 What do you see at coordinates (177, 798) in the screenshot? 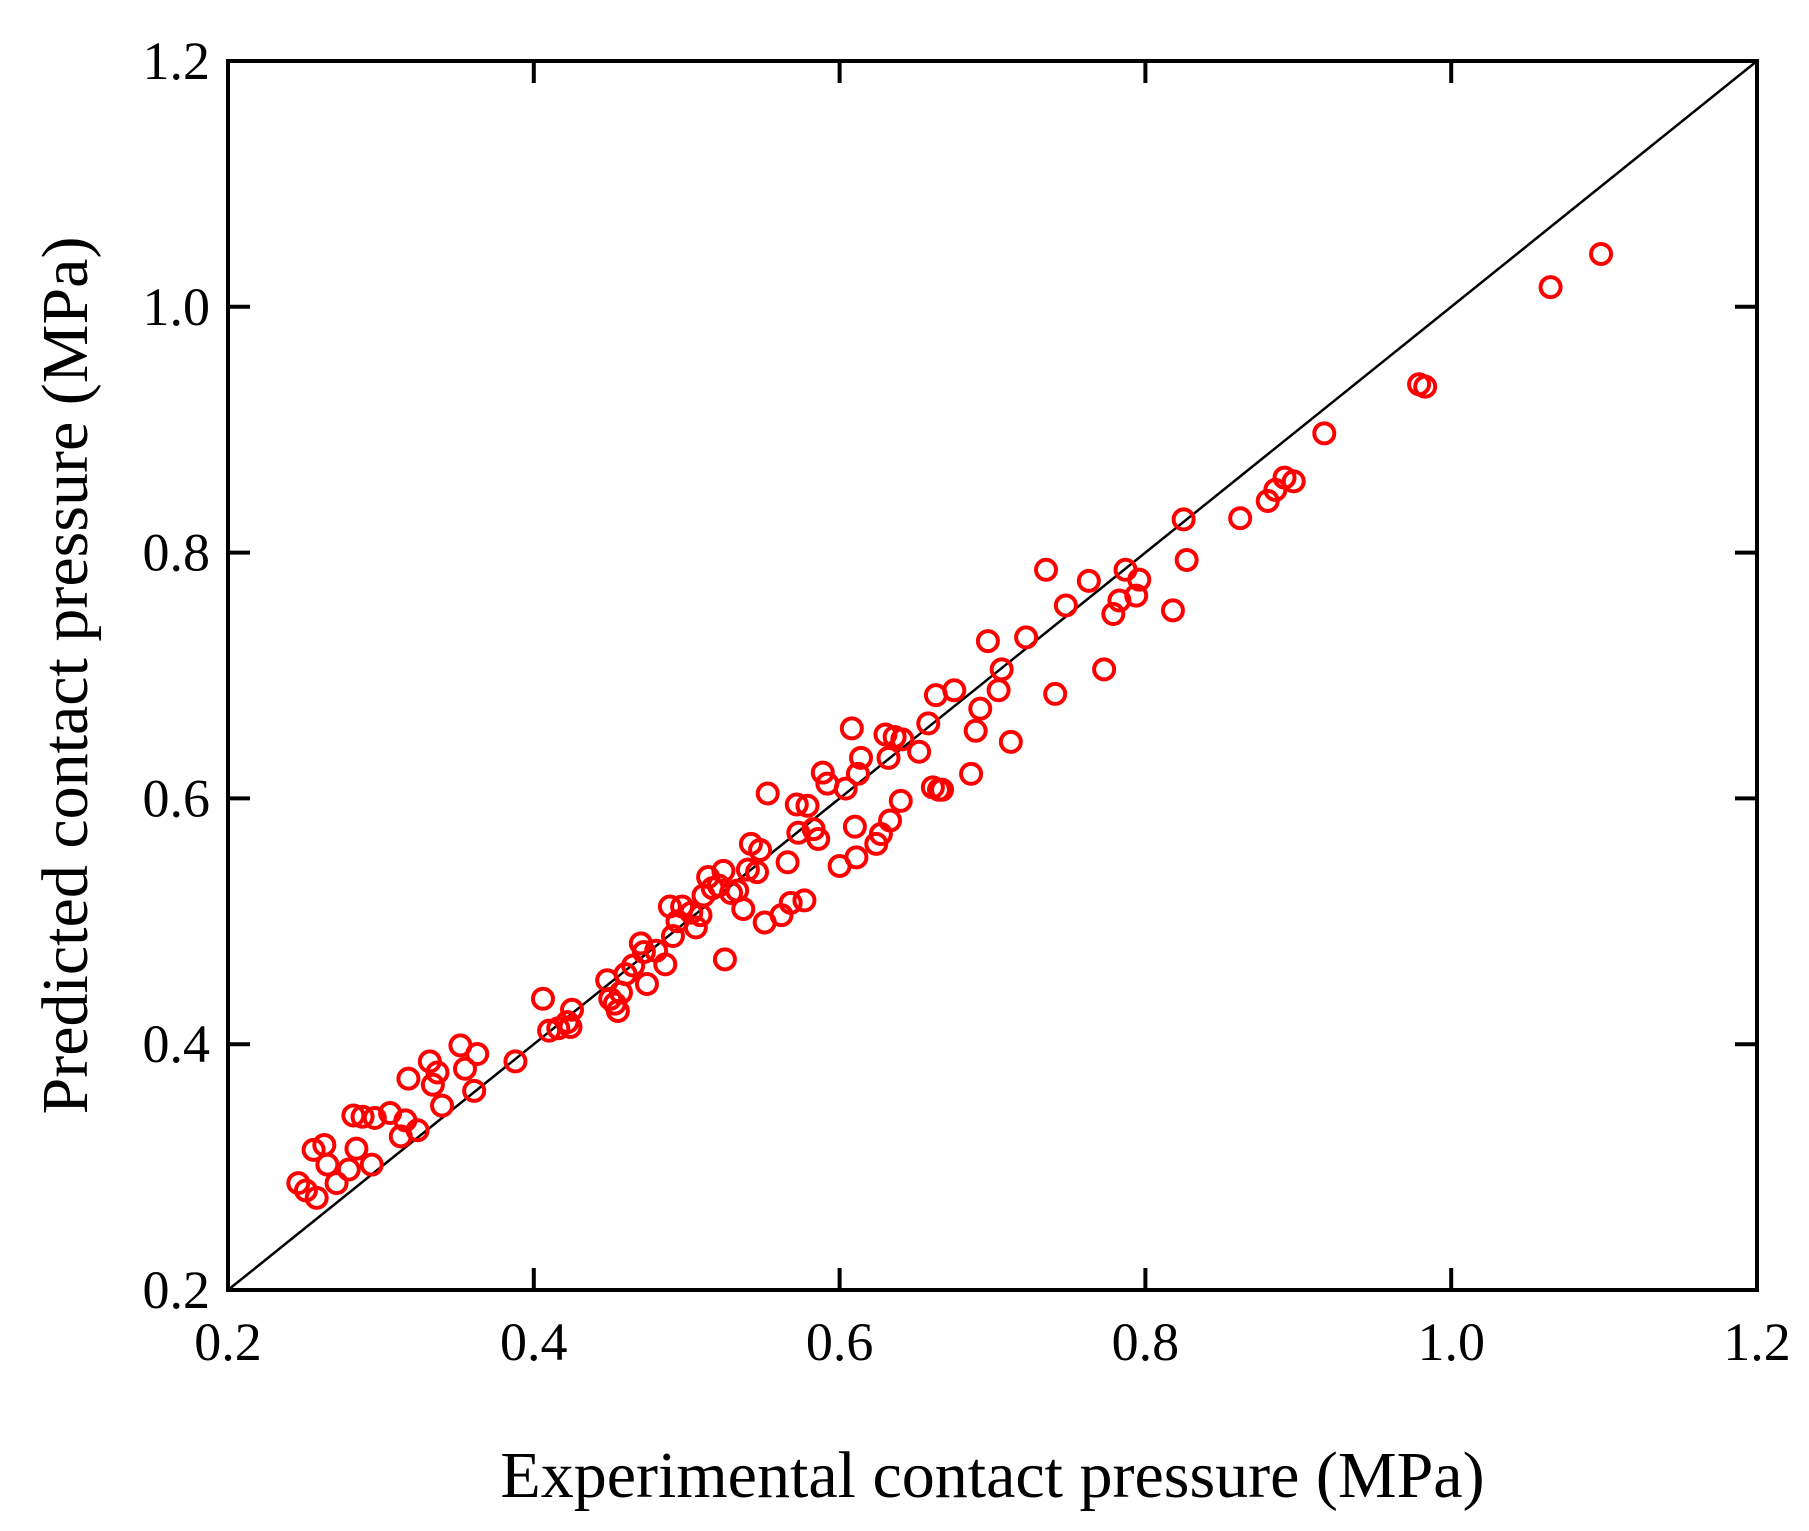
I see `y-tick-label: 0.6` at bounding box center [177, 798].